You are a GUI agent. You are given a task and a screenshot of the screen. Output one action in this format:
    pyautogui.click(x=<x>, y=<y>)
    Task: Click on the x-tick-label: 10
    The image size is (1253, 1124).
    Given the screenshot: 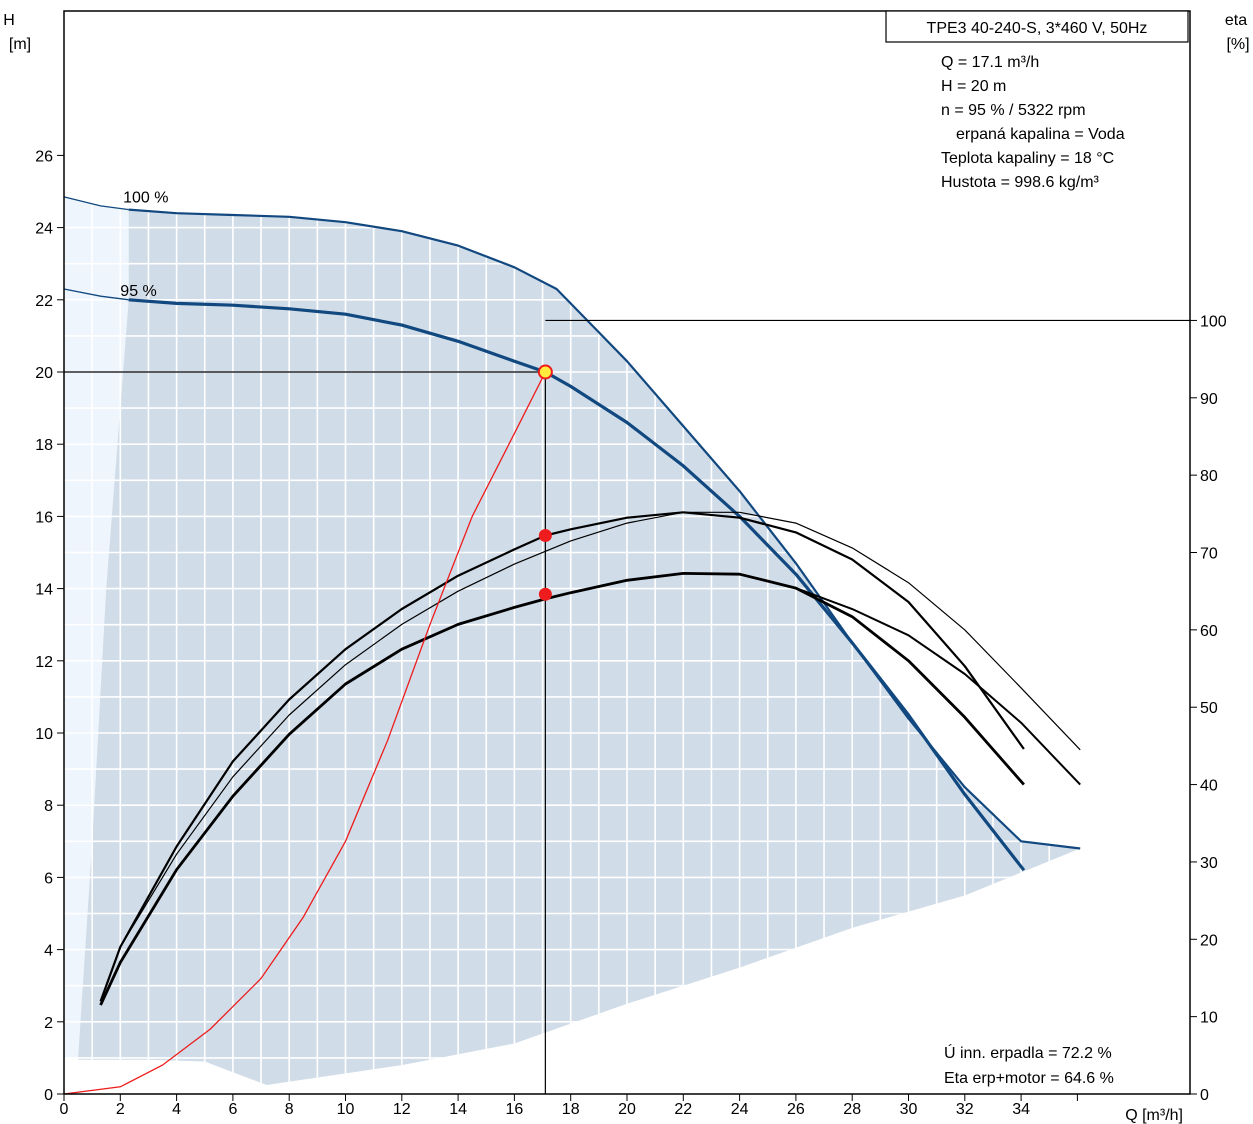 What is the action you would take?
    pyautogui.click(x=346, y=1109)
    